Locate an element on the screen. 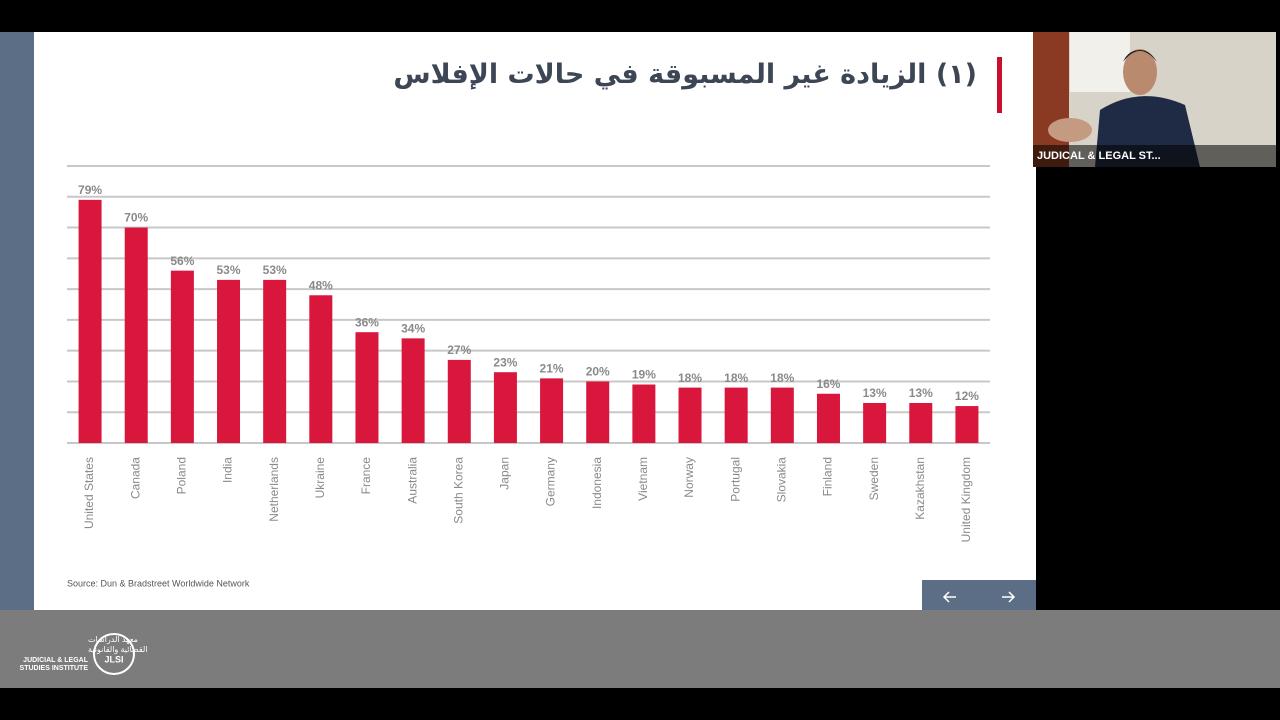  logo-emblem is located at coordinates (114, 654).